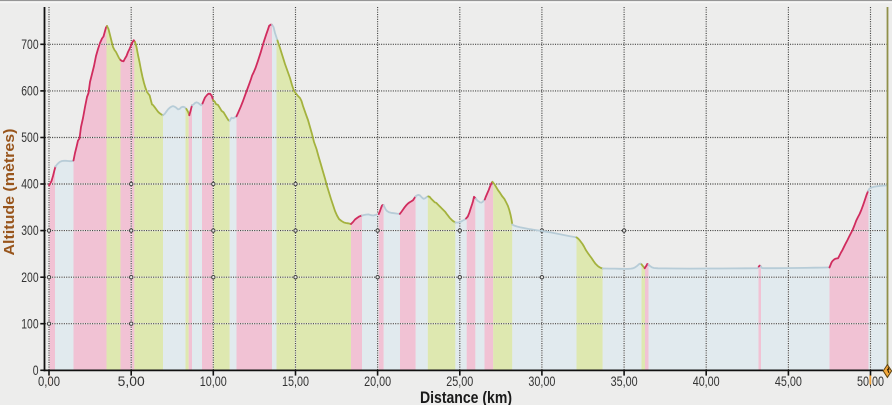 The width and height of the screenshot is (892, 405). I want to click on svg-text: 300, so click(29, 230).